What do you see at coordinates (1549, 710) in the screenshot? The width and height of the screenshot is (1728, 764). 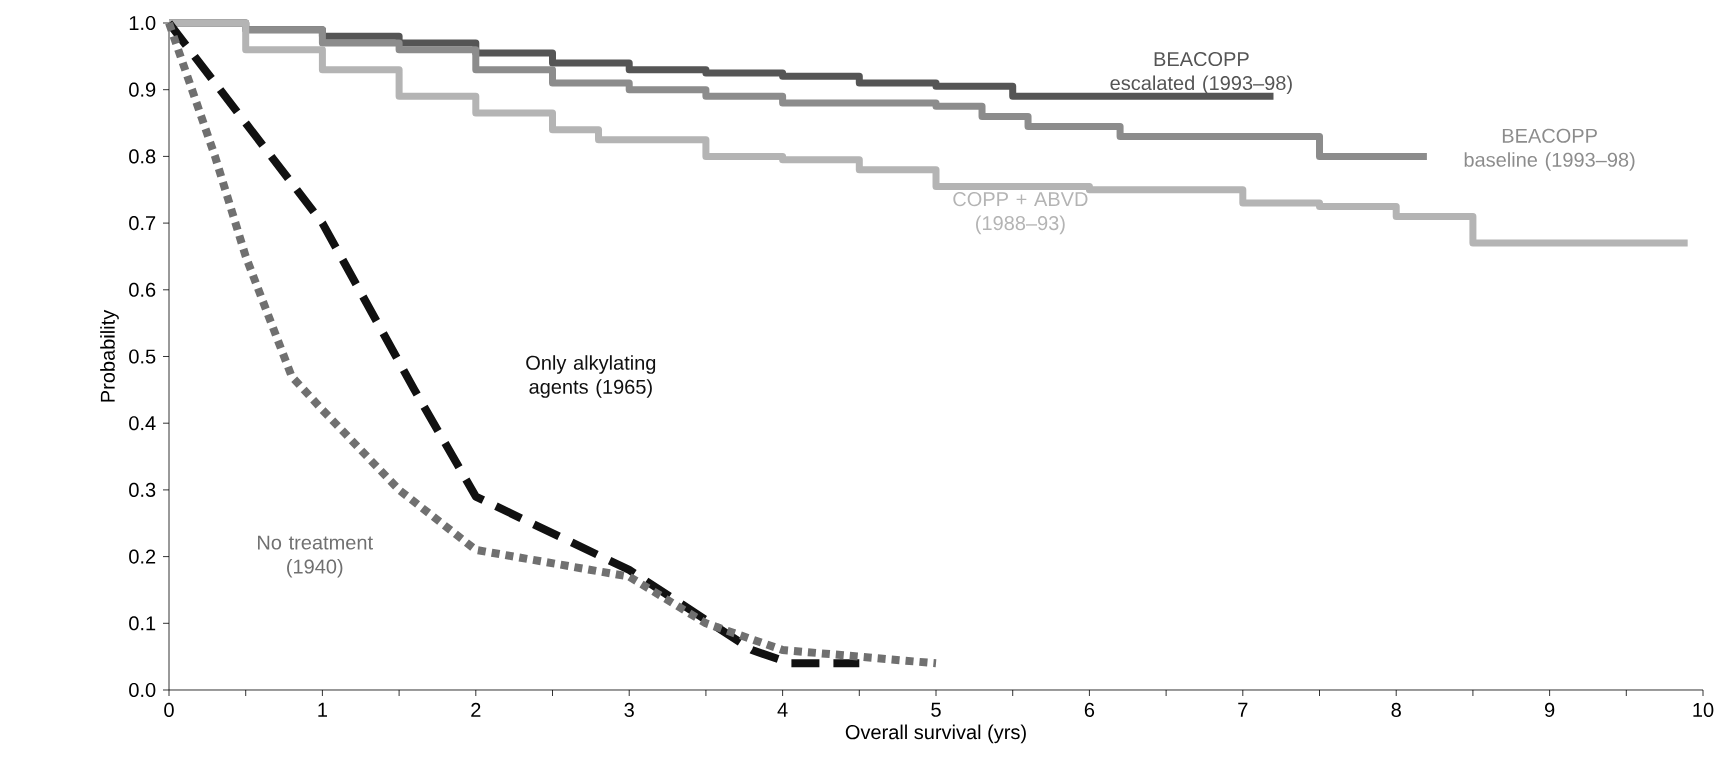 I see `x-tick-label: 9` at bounding box center [1549, 710].